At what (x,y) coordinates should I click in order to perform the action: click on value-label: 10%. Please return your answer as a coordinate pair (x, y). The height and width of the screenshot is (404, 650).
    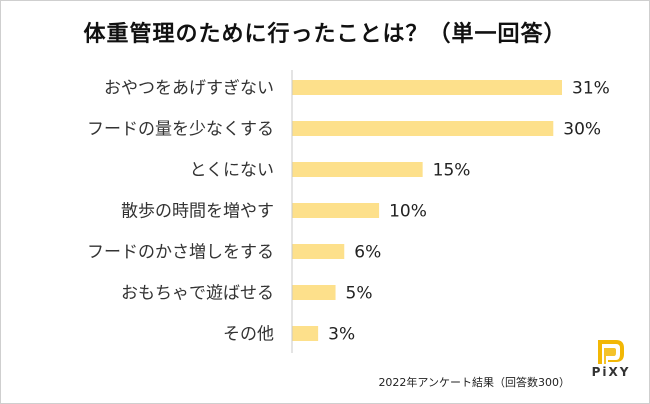
    Looking at the image, I should click on (408, 212).